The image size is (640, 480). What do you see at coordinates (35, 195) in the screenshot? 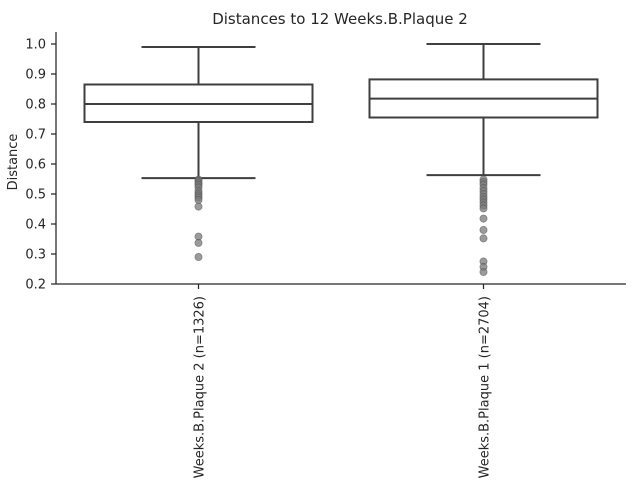
I see `y-tick-label: 0.5` at bounding box center [35, 195].